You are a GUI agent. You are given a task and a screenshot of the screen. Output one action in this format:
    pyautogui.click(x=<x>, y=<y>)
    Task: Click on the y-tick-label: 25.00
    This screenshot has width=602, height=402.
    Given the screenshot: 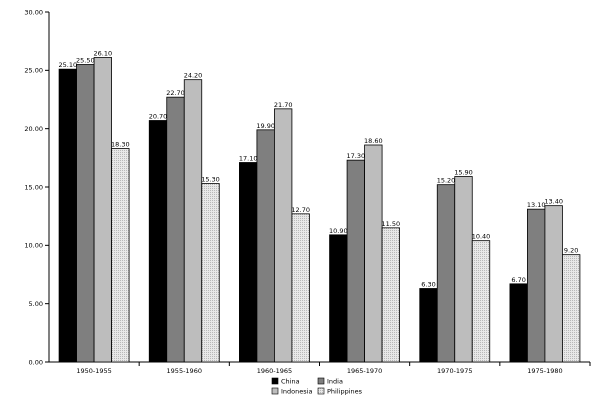 What is the action you would take?
    pyautogui.click(x=33, y=71)
    